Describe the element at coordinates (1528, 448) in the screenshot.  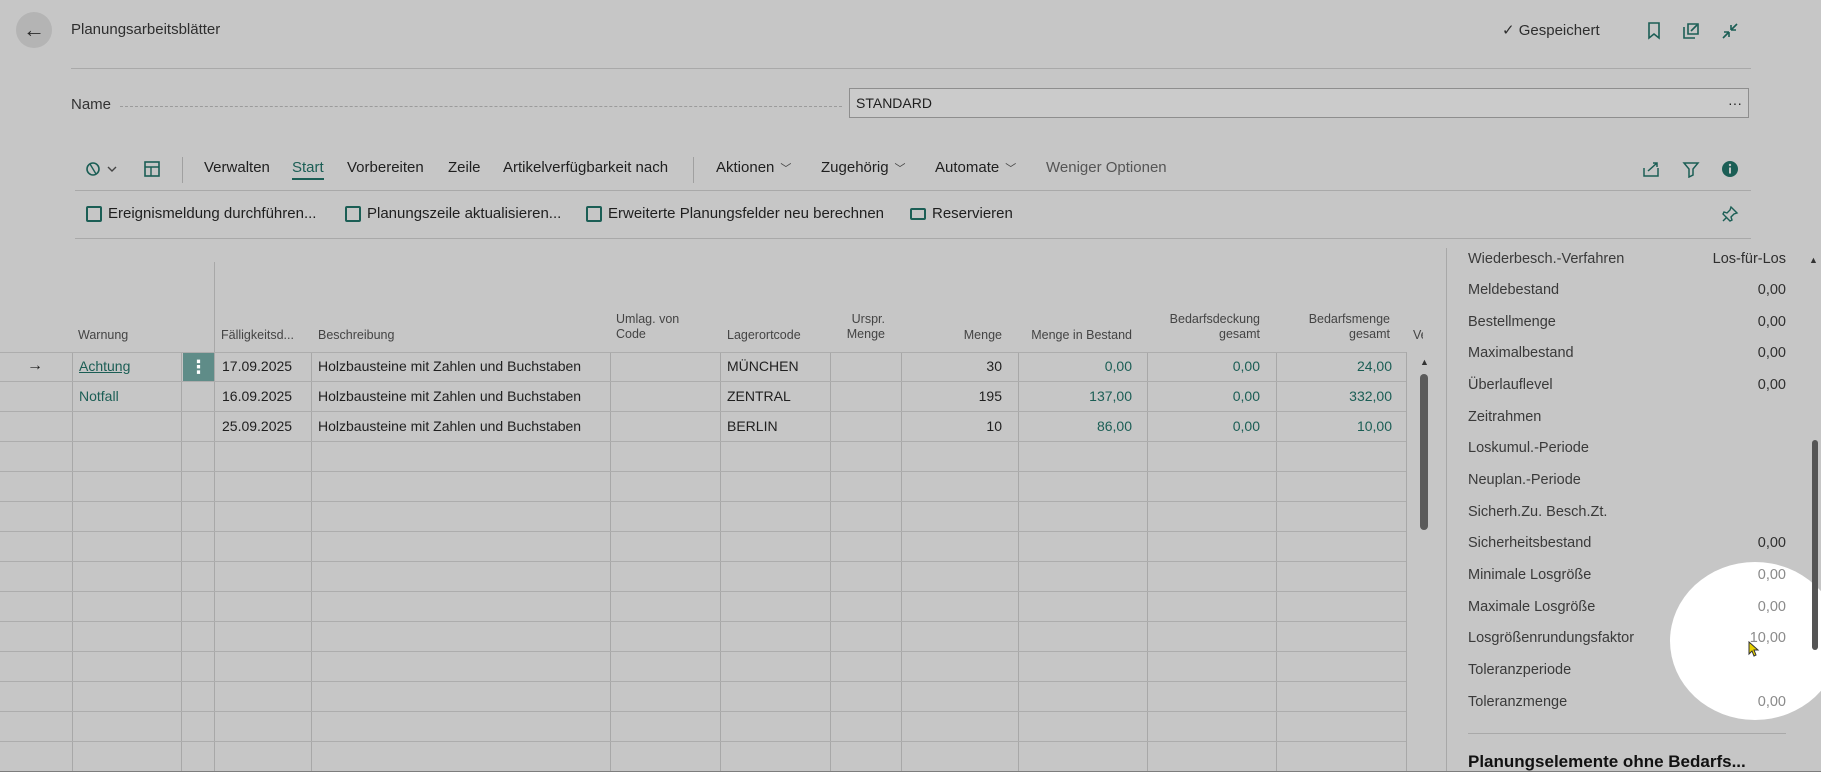
I see `fact-label: Loskumul.-Periode` at that location.